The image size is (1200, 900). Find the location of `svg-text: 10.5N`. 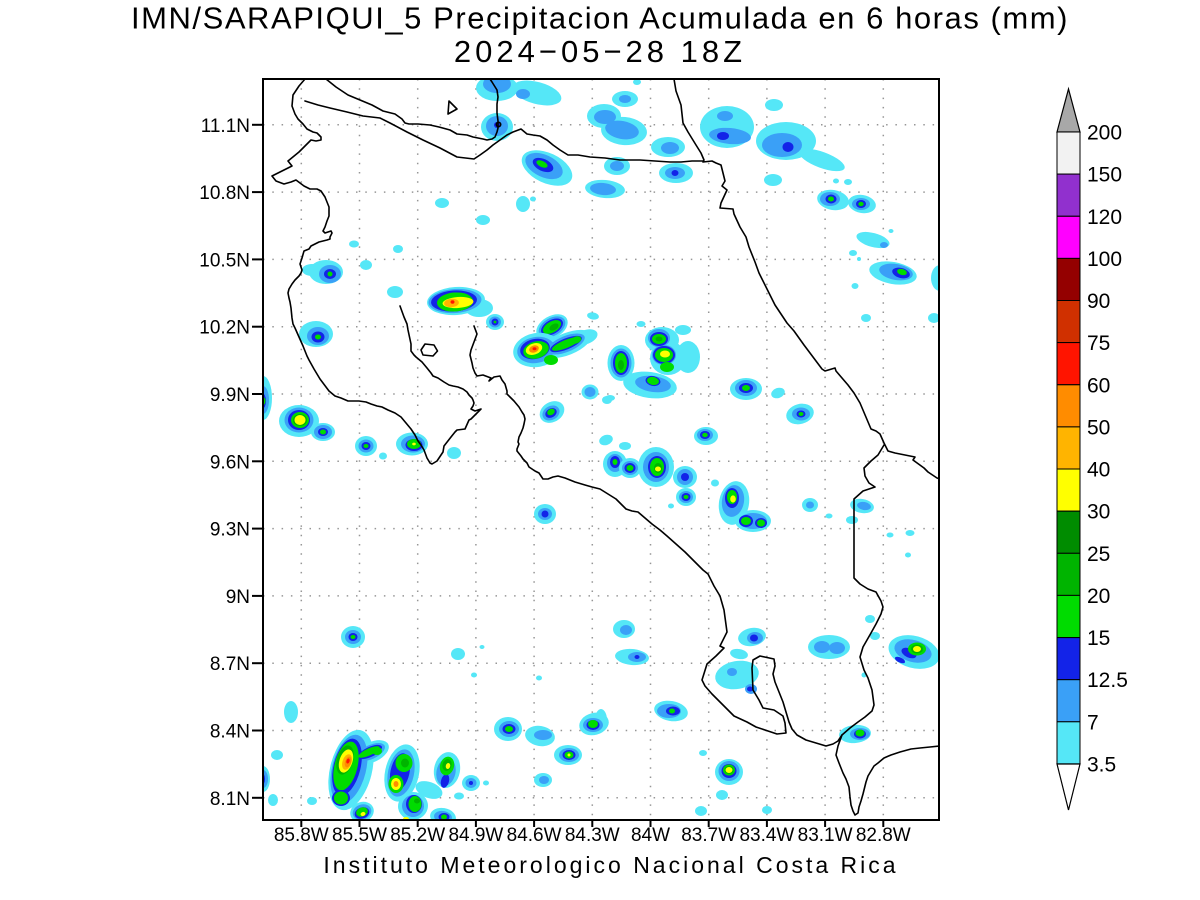

svg-text: 10.5N is located at coordinates (224, 260).